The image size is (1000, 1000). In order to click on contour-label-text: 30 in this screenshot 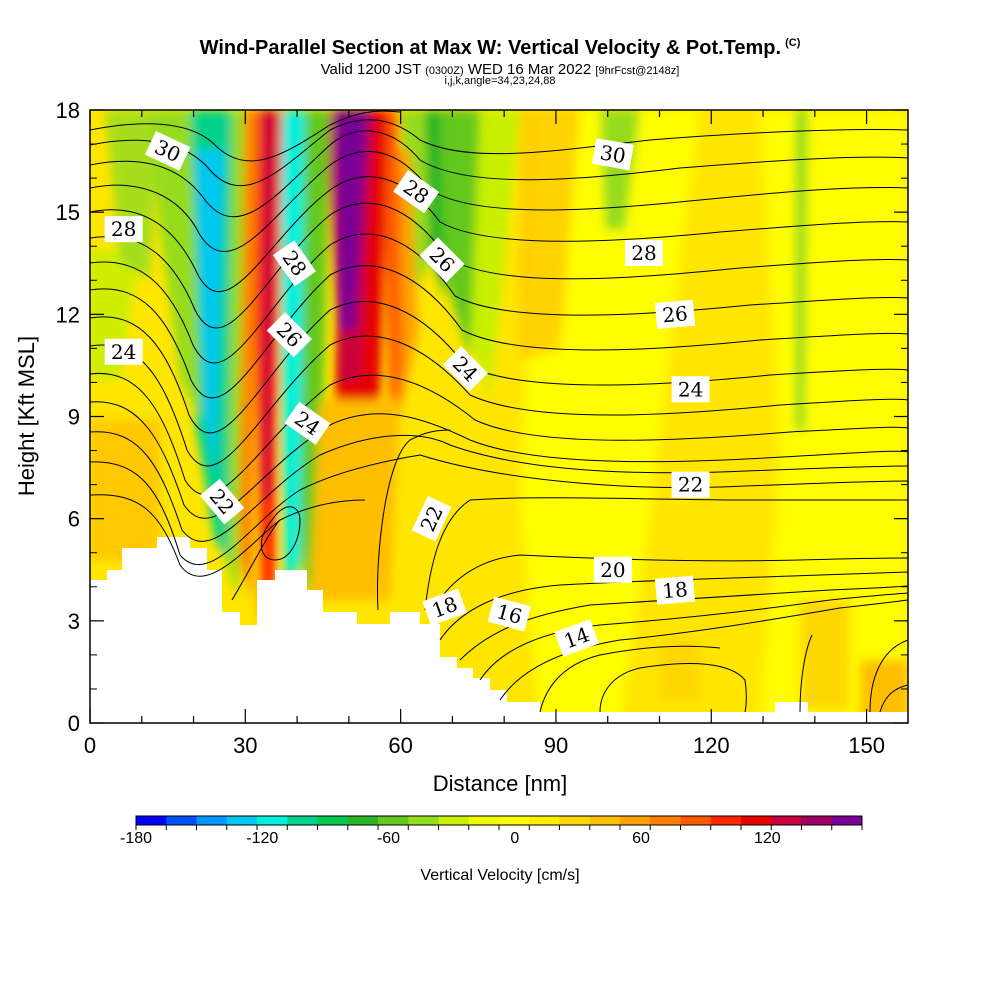, I will do `click(612, 154)`.